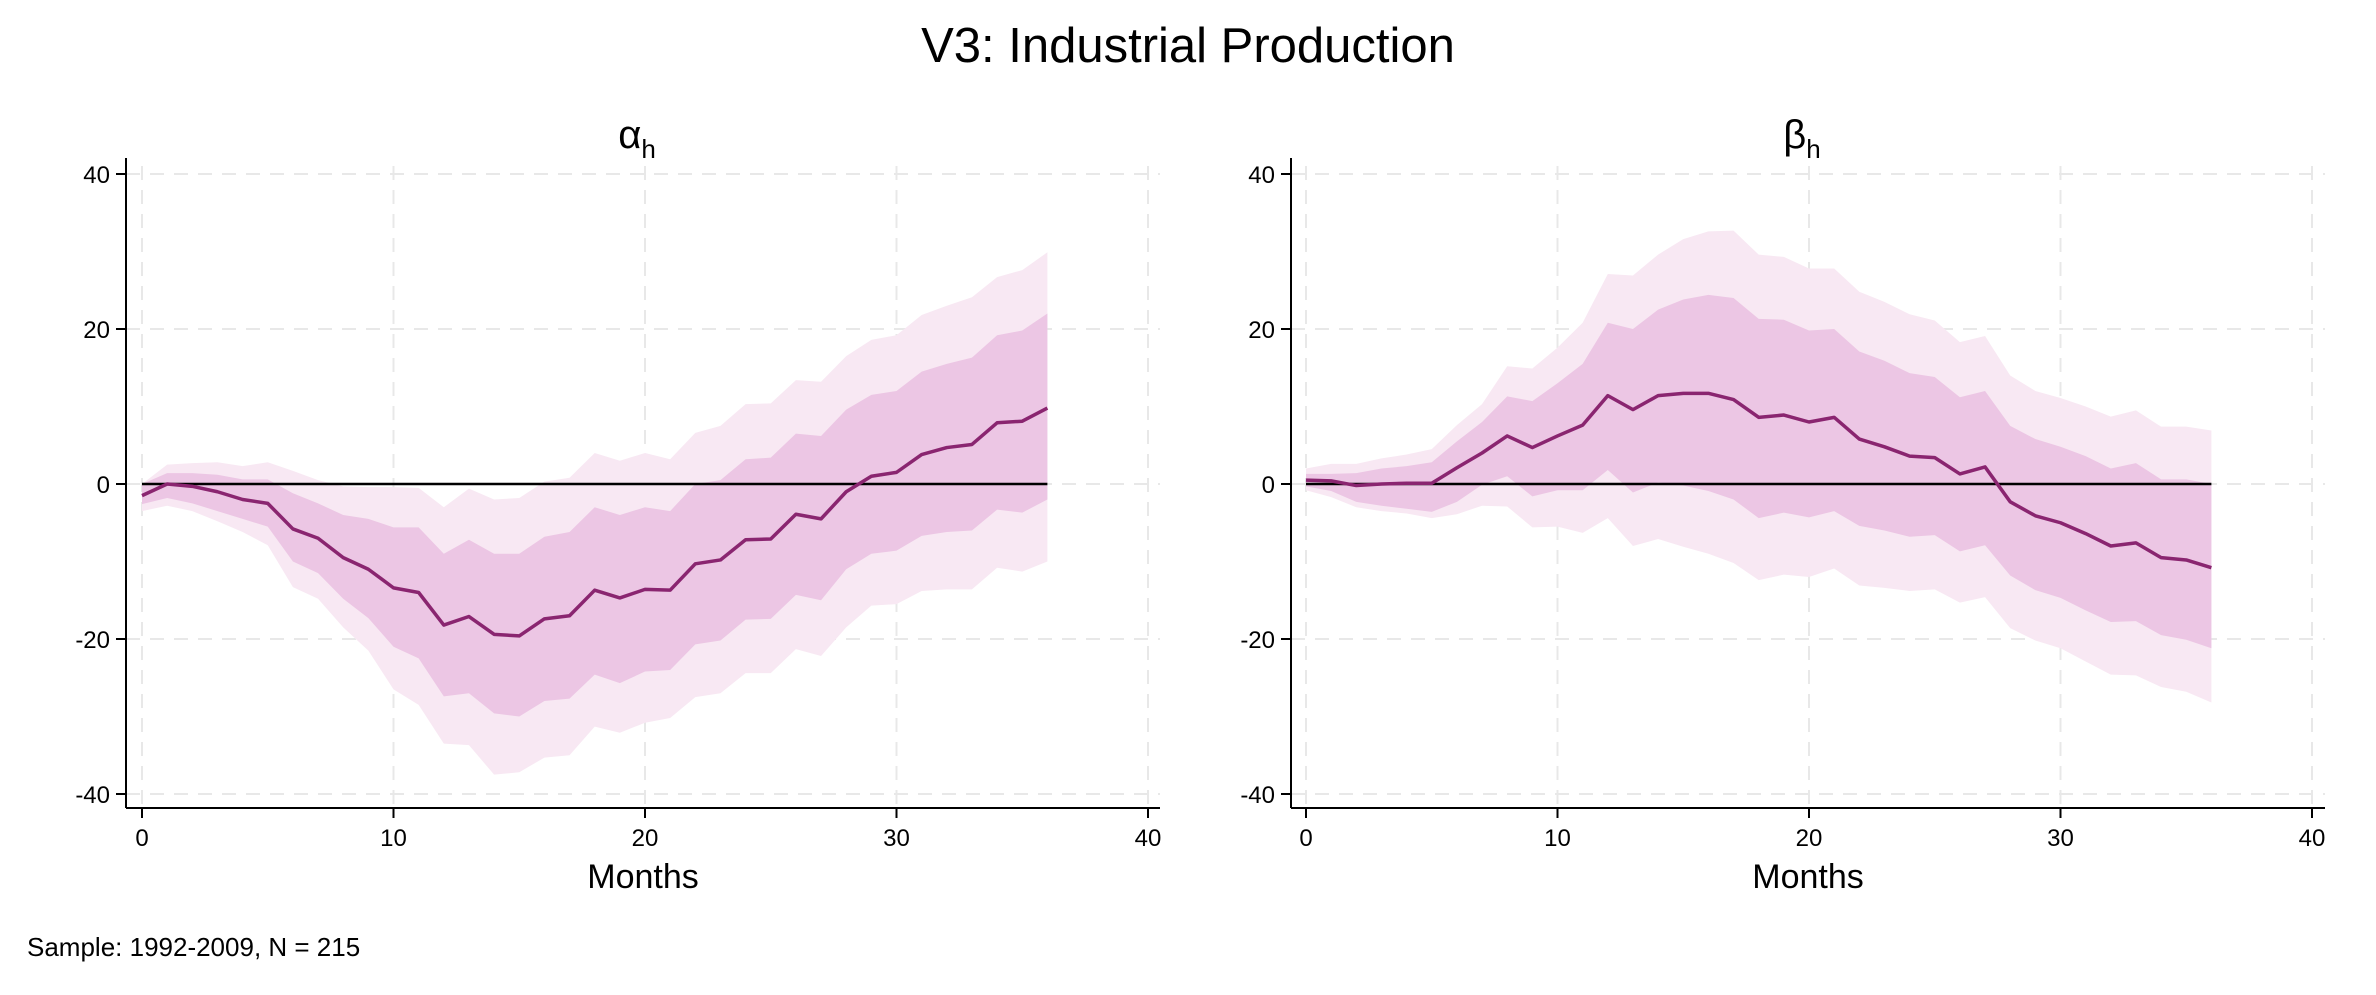 Image resolution: width=2376 pixels, height=995 pixels. Describe the element at coordinates (1188, 46) in the screenshot. I see `figure-title: V3: Industrial Production` at that location.